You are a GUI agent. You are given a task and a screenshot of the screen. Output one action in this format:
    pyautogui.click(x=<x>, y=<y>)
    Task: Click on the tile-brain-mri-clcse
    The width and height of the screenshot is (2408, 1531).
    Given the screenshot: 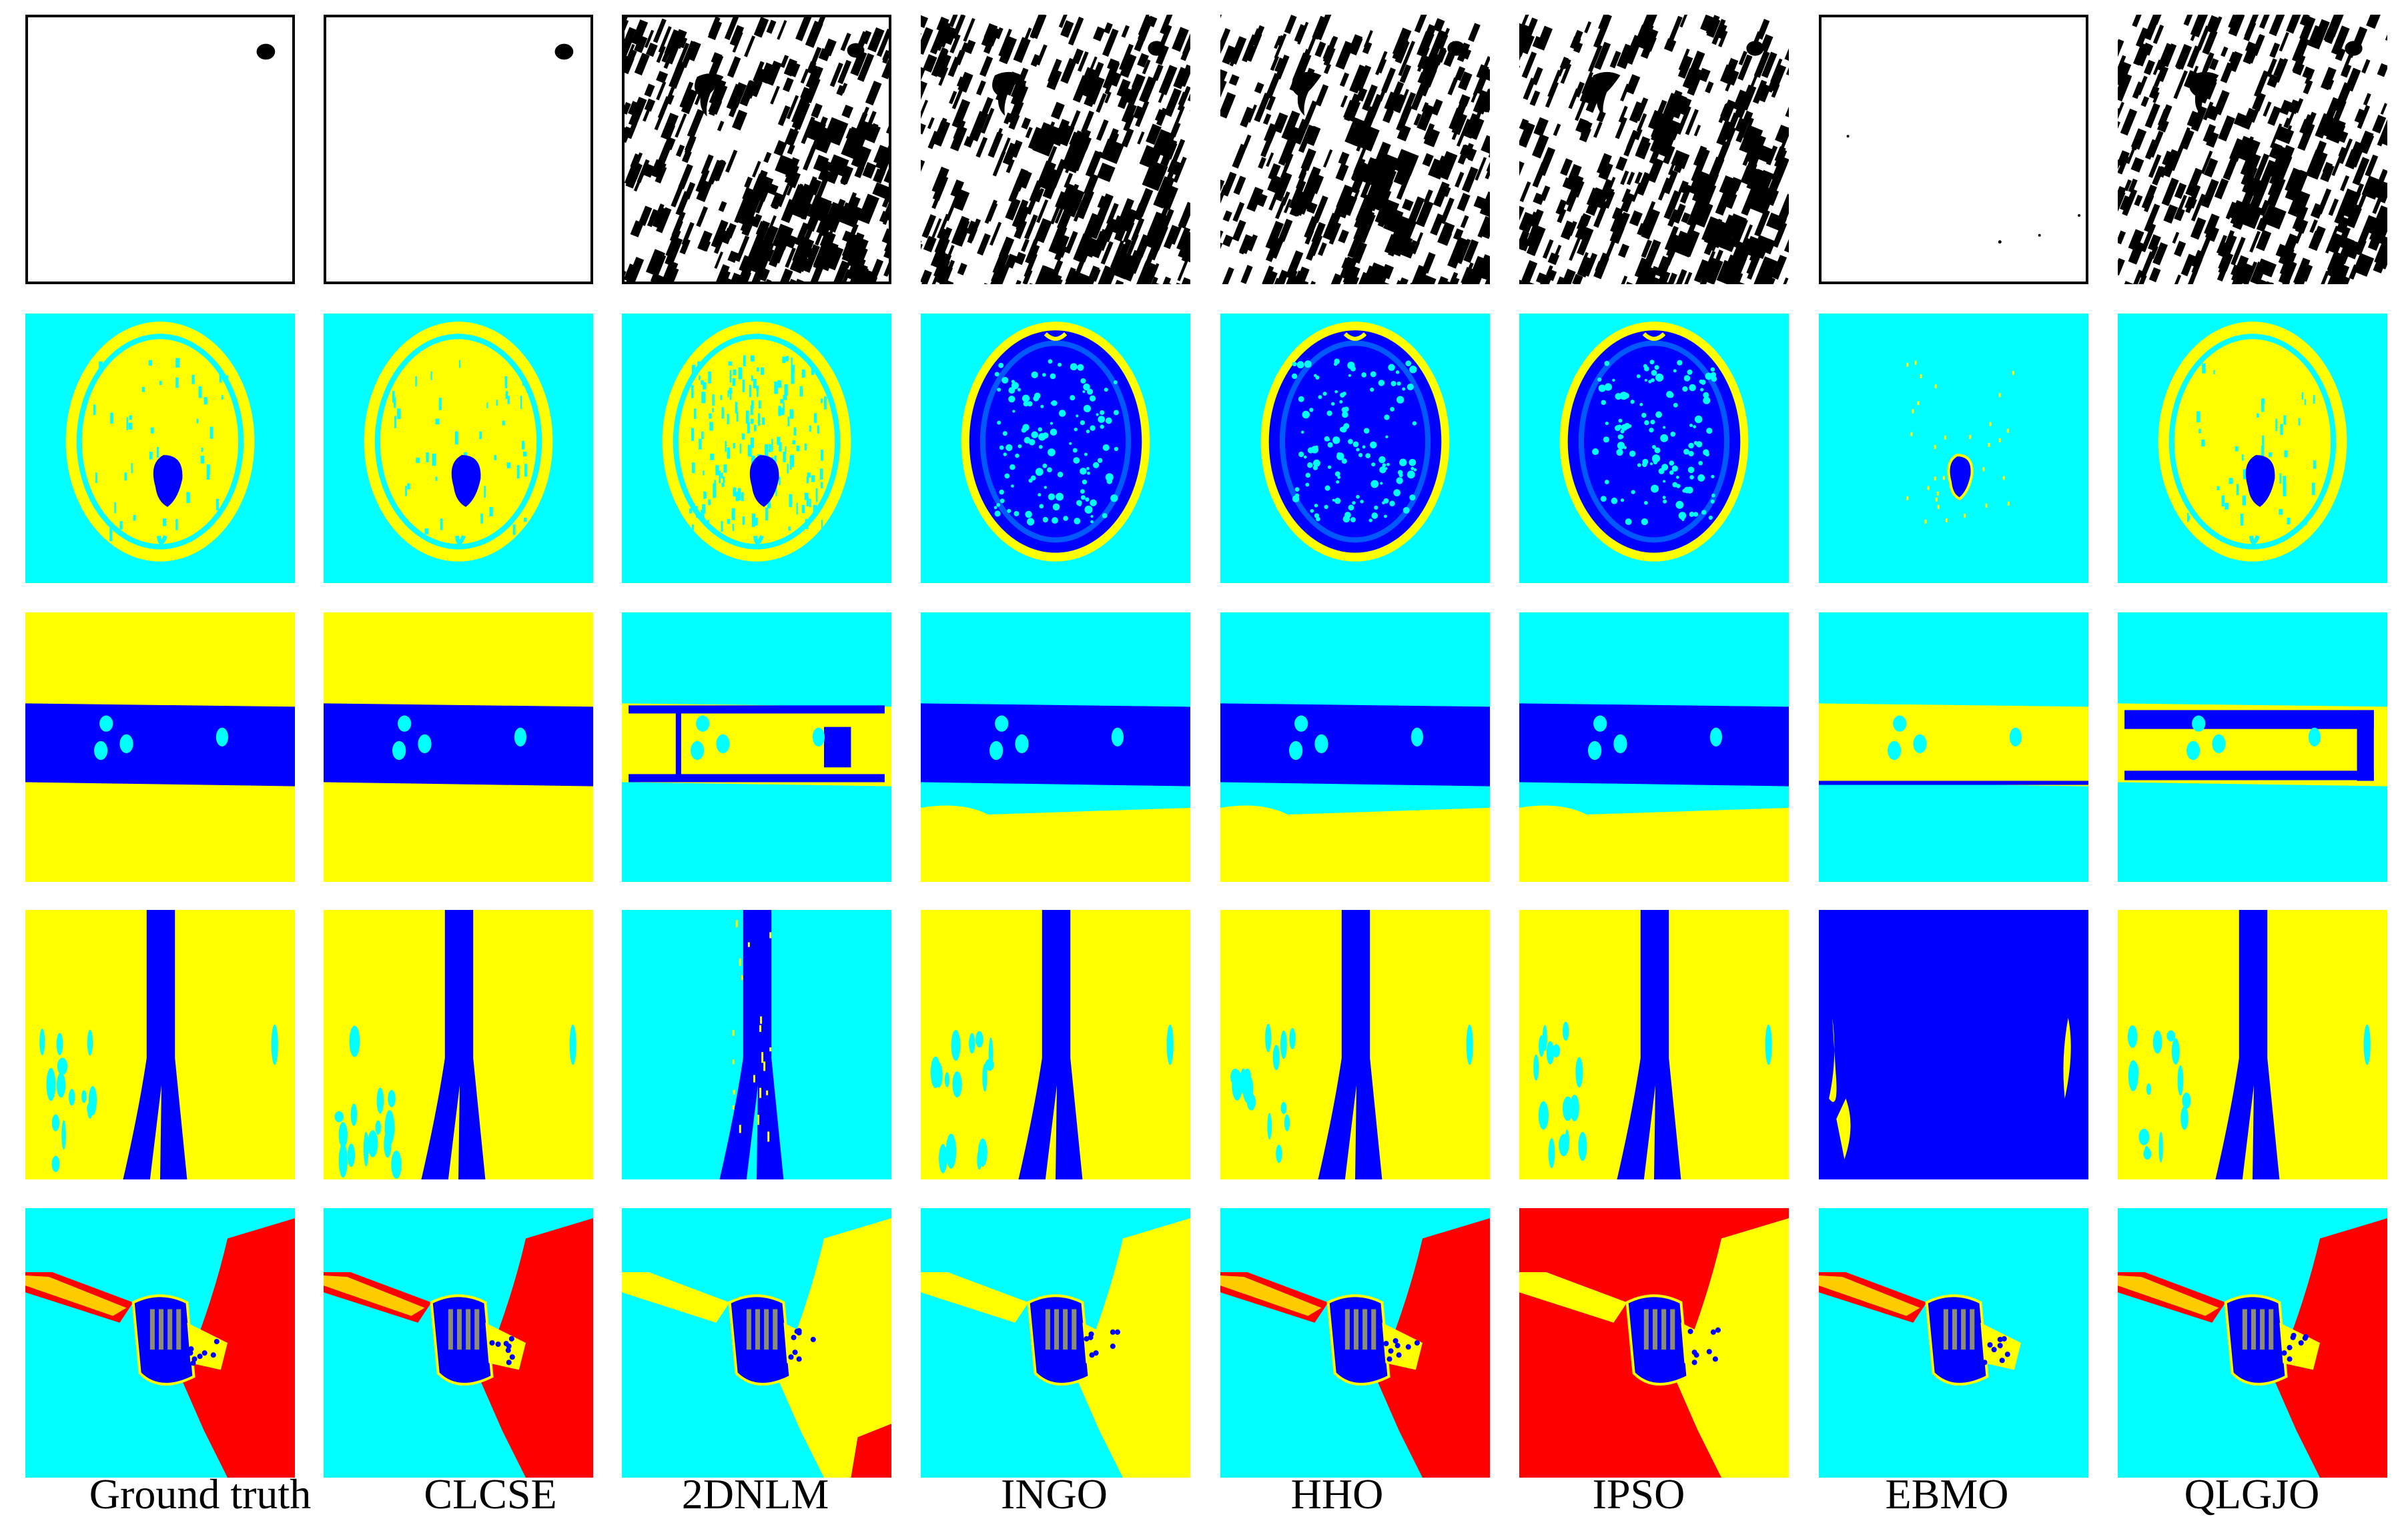 What is the action you would take?
    pyautogui.click(x=458, y=449)
    